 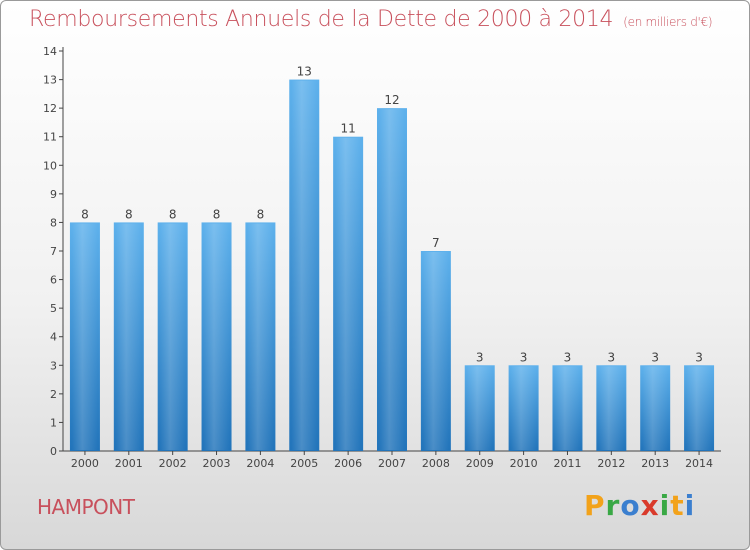 What do you see at coordinates (304, 72) in the screenshot?
I see `bar-value-label: 13` at bounding box center [304, 72].